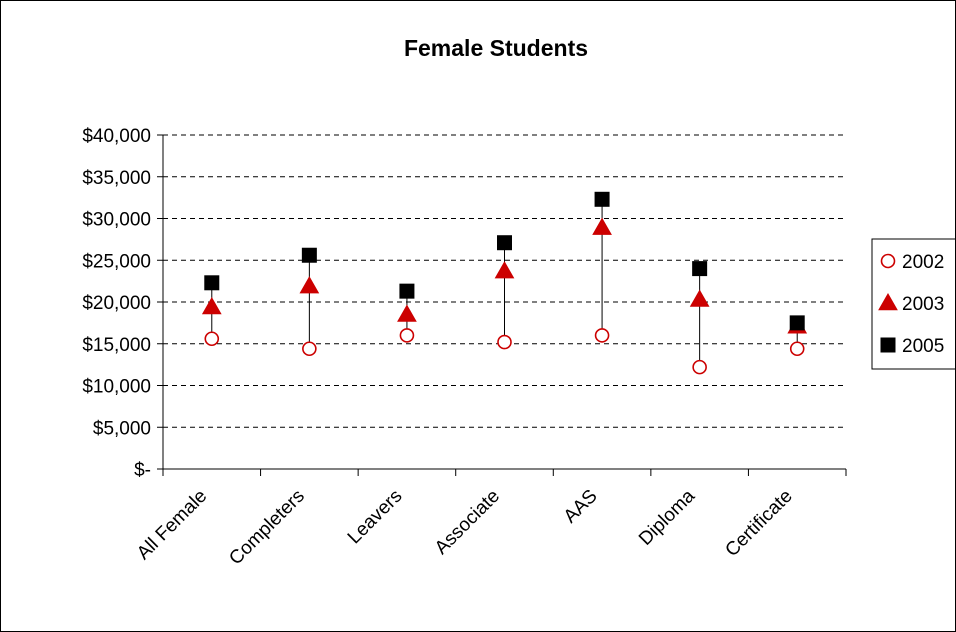  What do you see at coordinates (116, 178) in the screenshot?
I see `y-tick-label: $35,000` at bounding box center [116, 178].